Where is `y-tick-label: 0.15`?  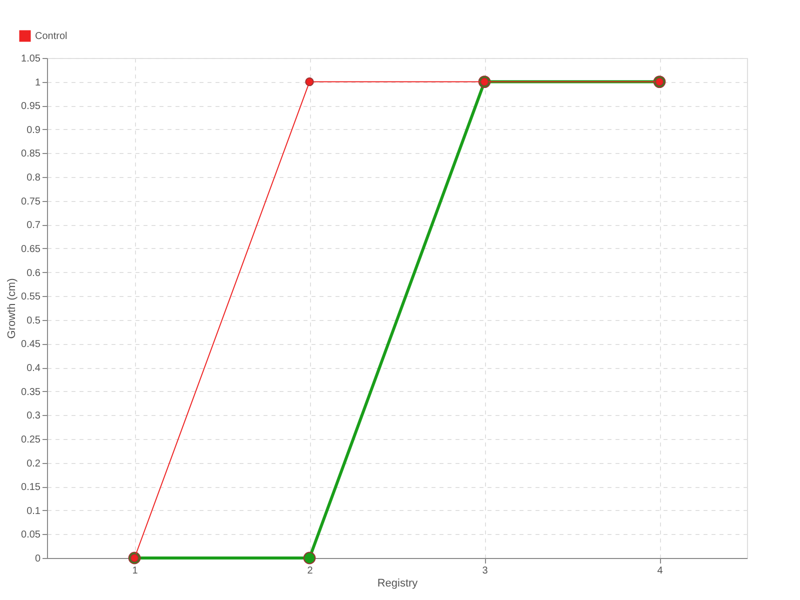
y-tick-label: 0.15 is located at coordinates (31, 488).